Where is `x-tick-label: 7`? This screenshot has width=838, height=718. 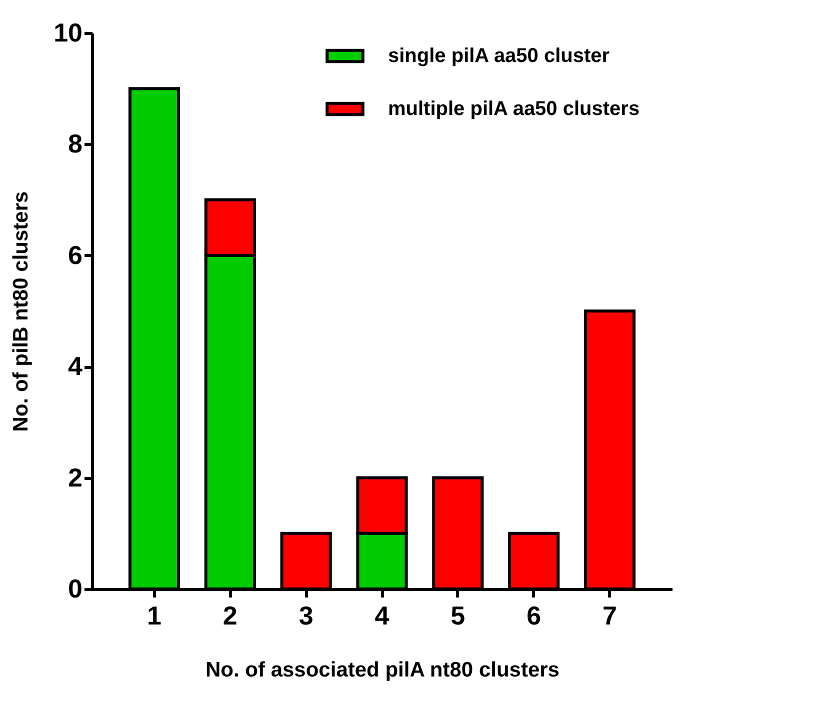 x-tick-label: 7 is located at coordinates (609, 615).